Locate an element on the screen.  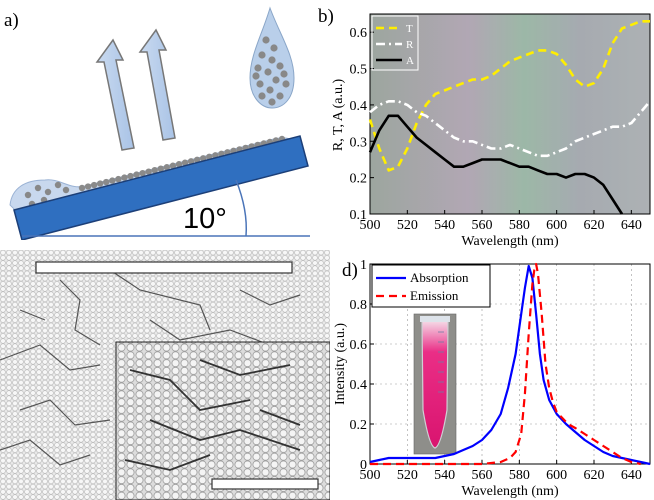
substrate is located at coordinates (161, 187).